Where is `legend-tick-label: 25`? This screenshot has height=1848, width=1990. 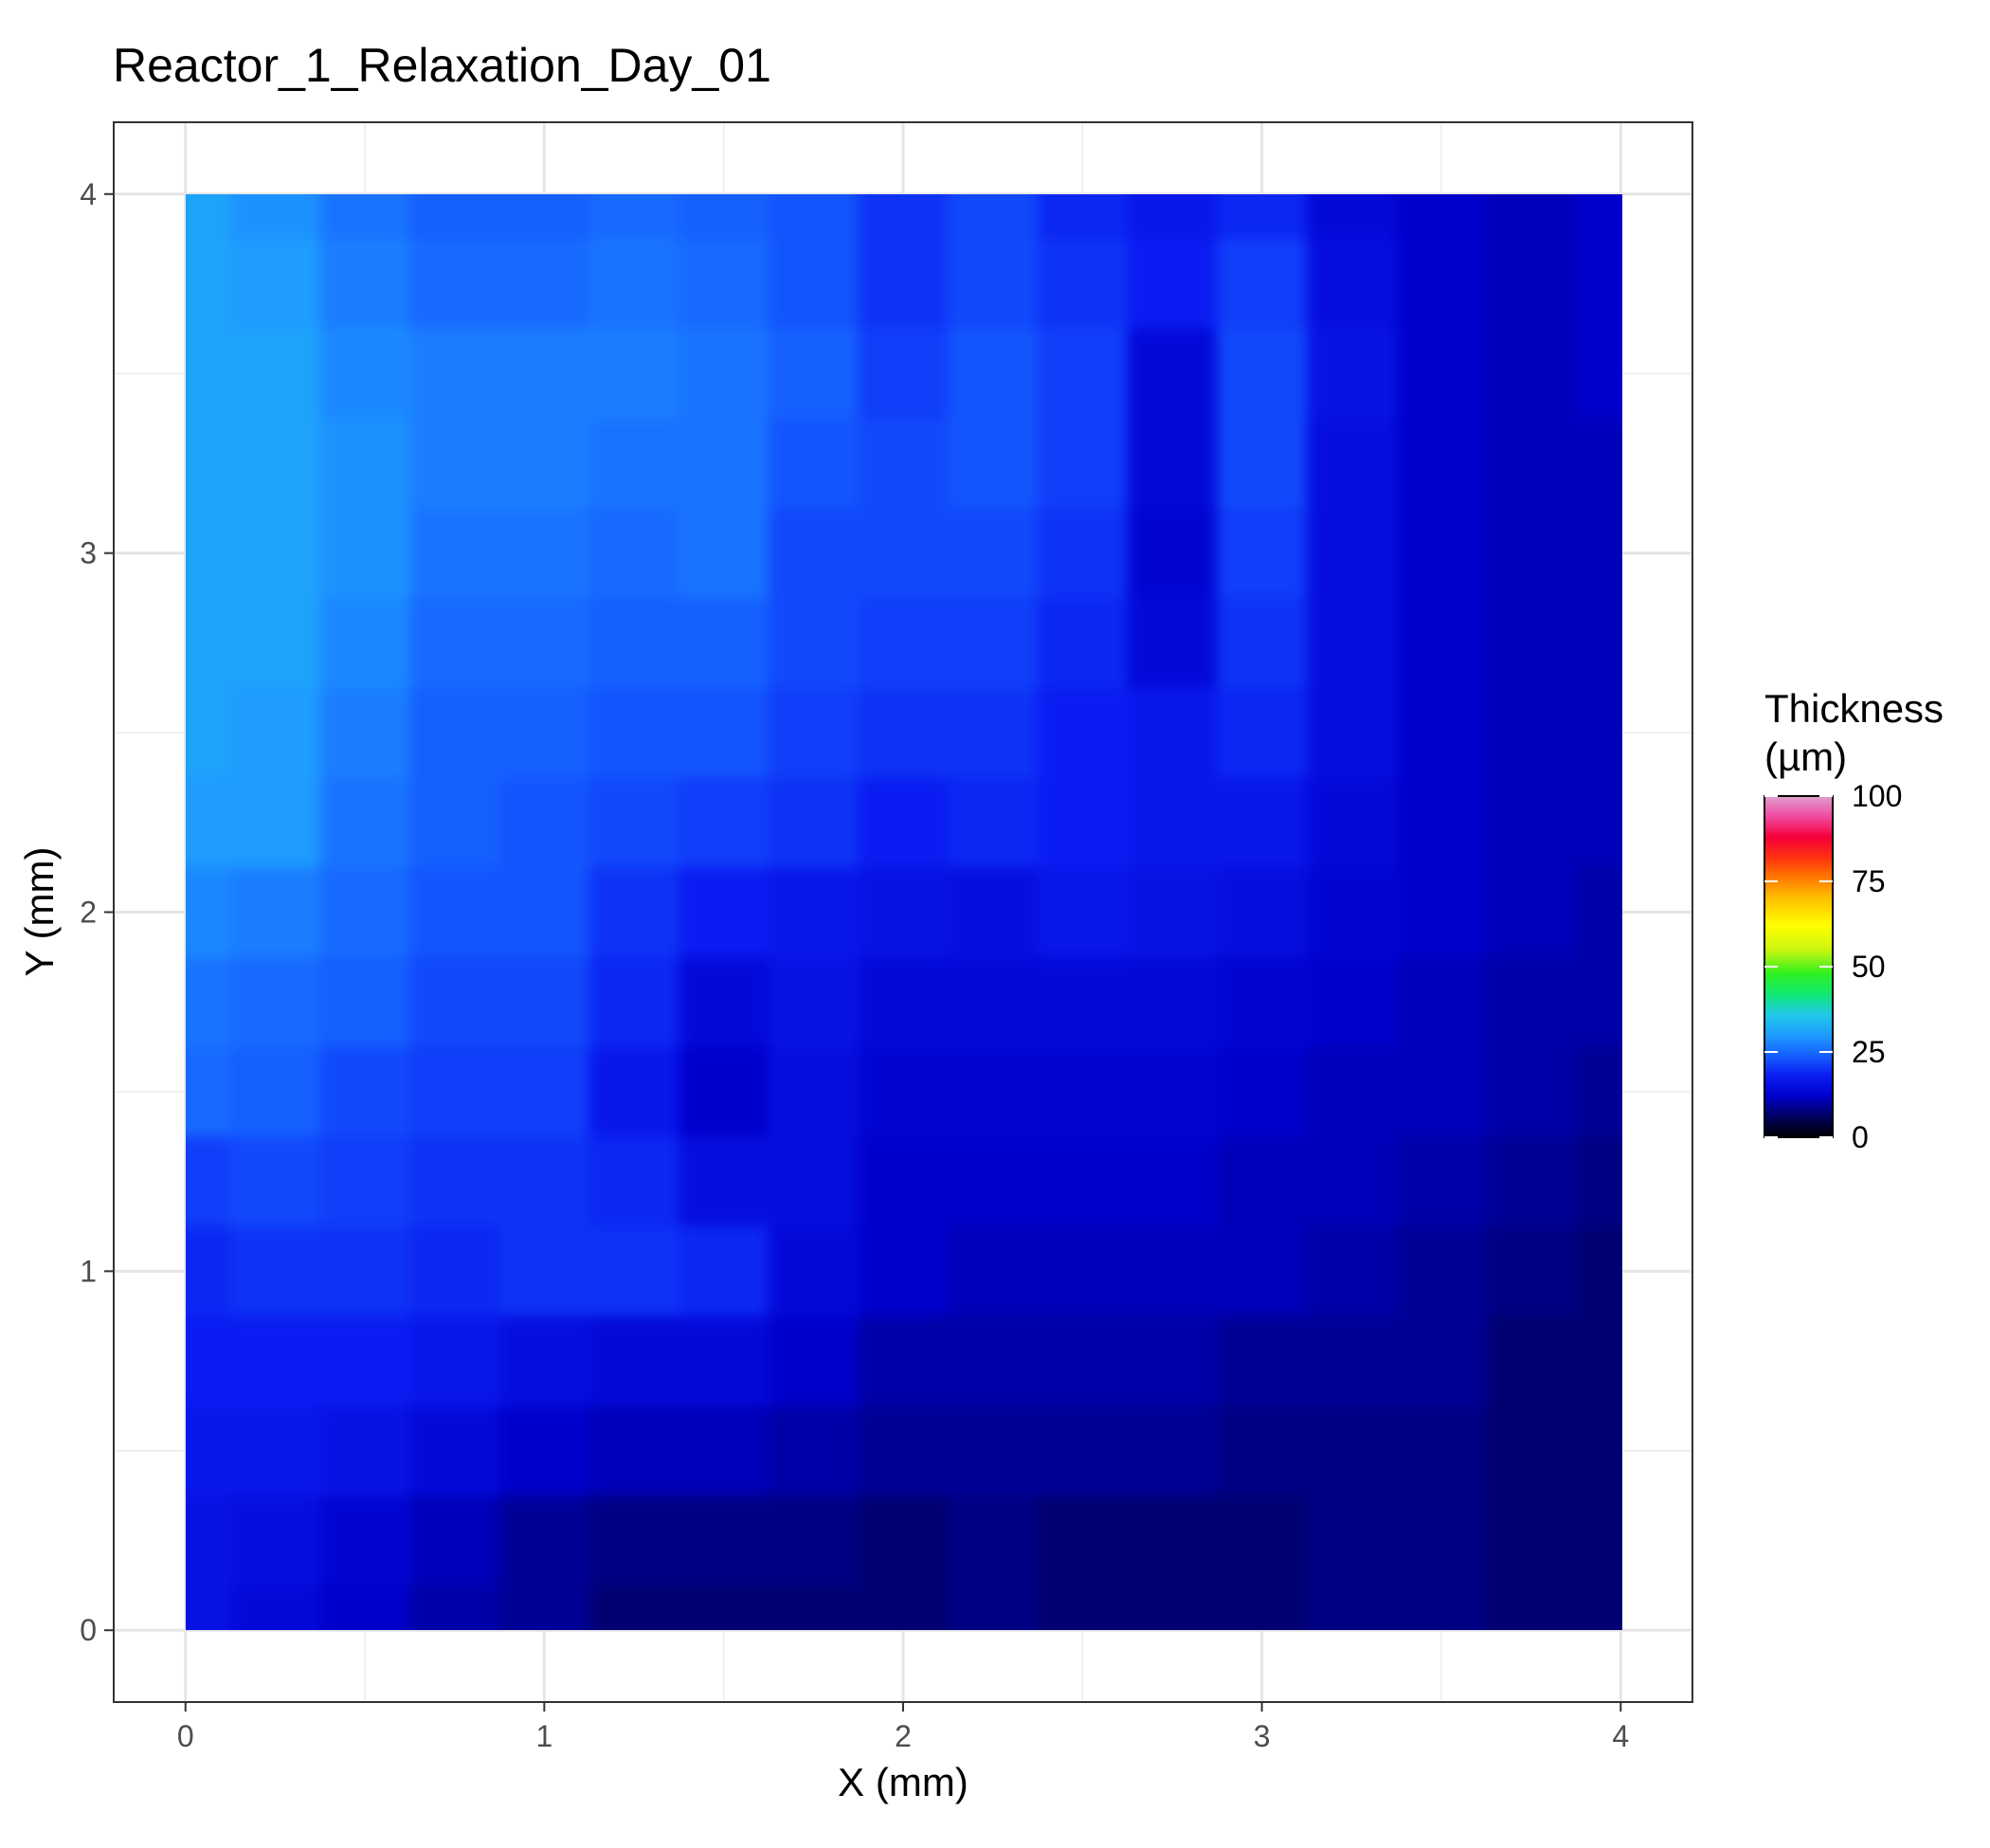 legend-tick-label: 25 is located at coordinates (1869, 1052).